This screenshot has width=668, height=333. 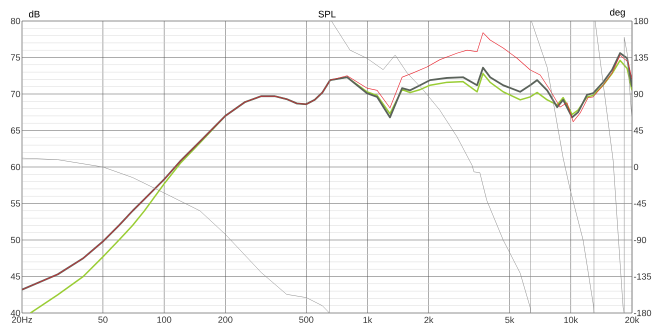 I want to click on x-tick-label: 50, so click(x=103, y=319).